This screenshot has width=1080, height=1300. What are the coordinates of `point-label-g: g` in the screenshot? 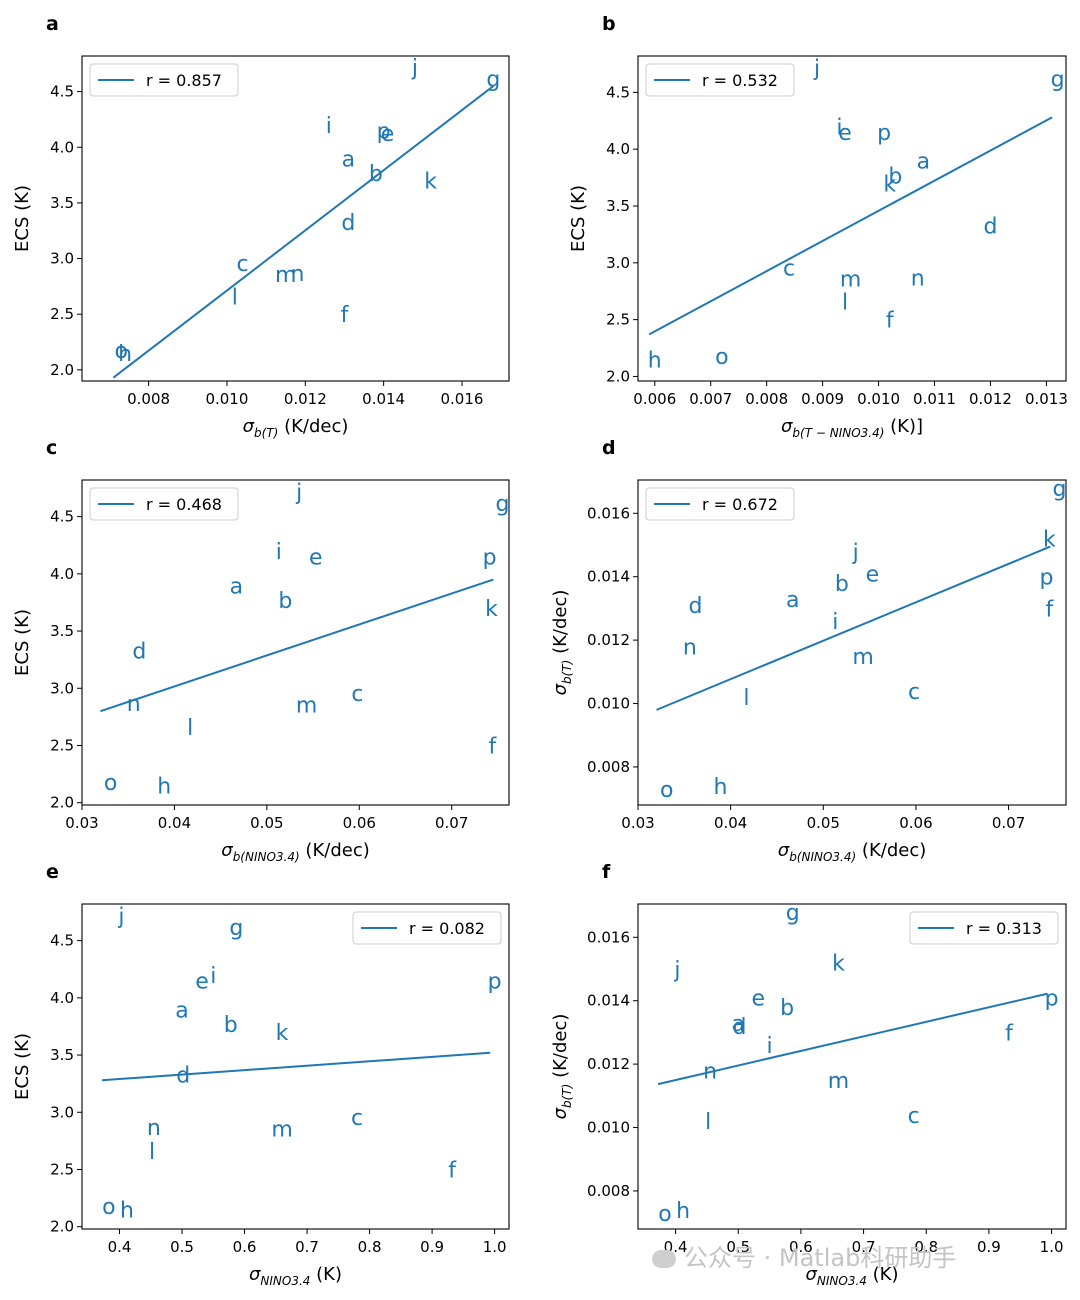 It's located at (793, 913).